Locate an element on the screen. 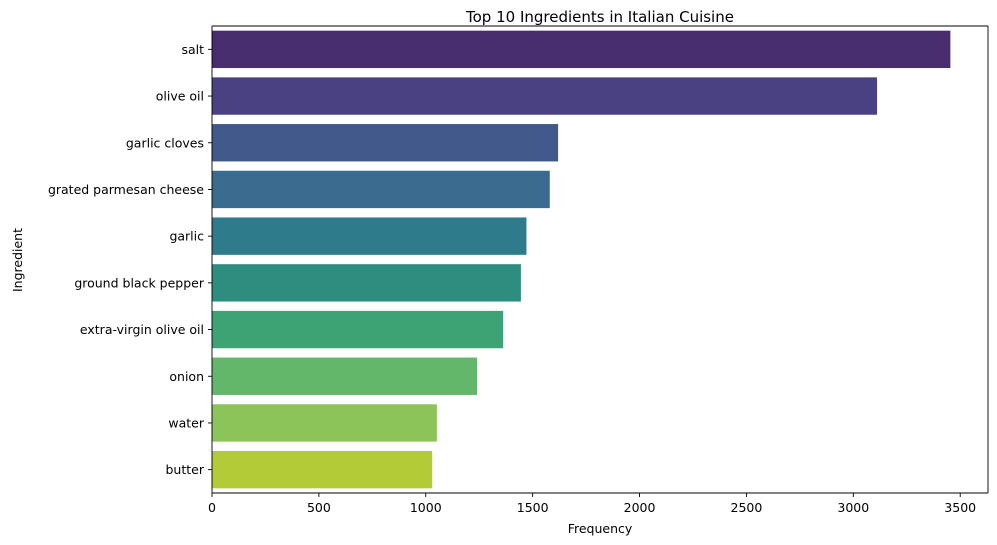  bar-grated-parmesan-cheese is located at coordinates (381, 189).